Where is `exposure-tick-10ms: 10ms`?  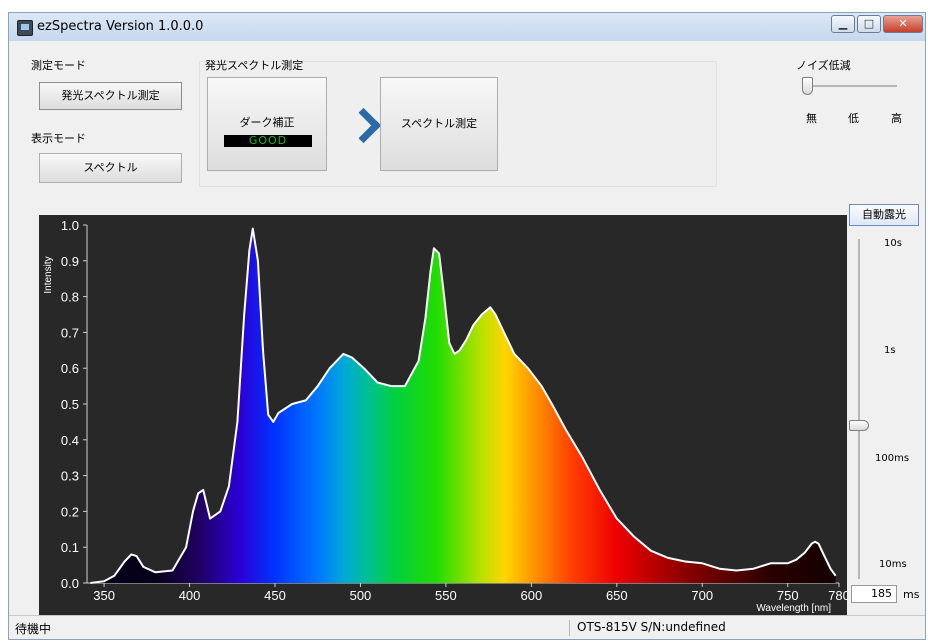
exposure-tick-10ms: 10ms is located at coordinates (893, 564).